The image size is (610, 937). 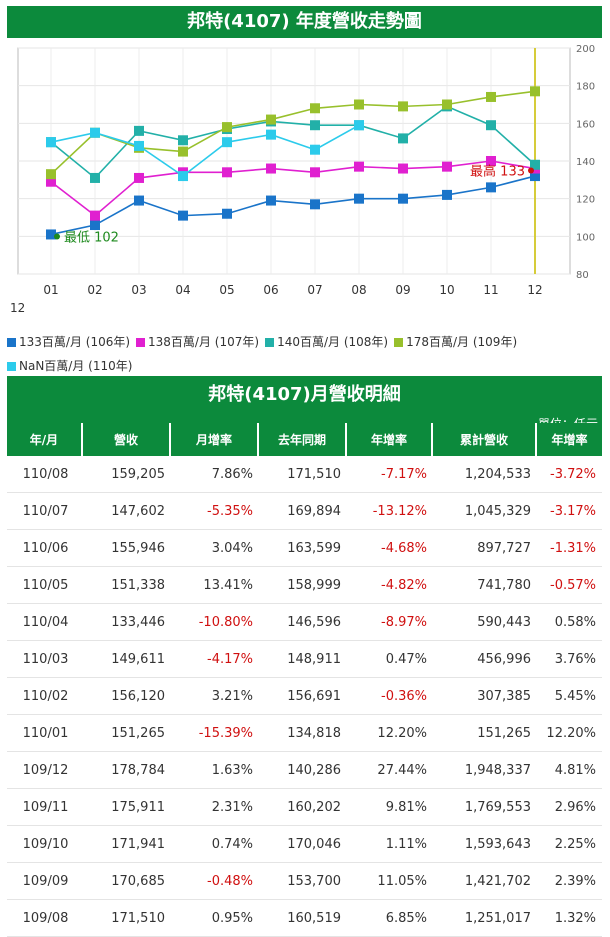 What do you see at coordinates (45, 918) in the screenshot?
I see `table-cell: 109/08` at bounding box center [45, 918].